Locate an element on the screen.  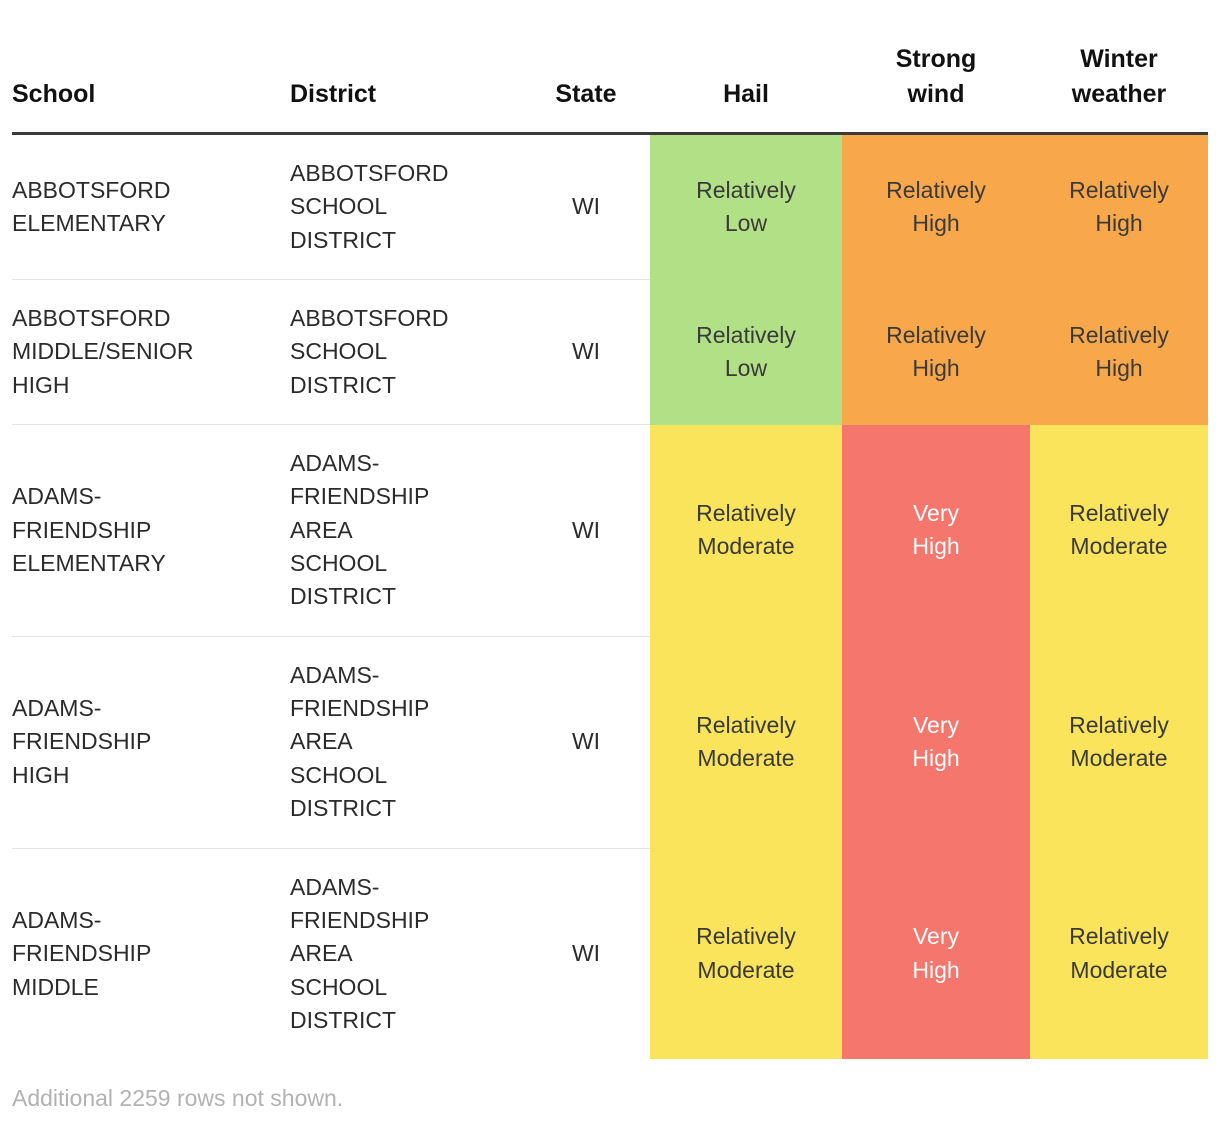
column-header-strong-wind: Strong wind is located at coordinates (936, 67).